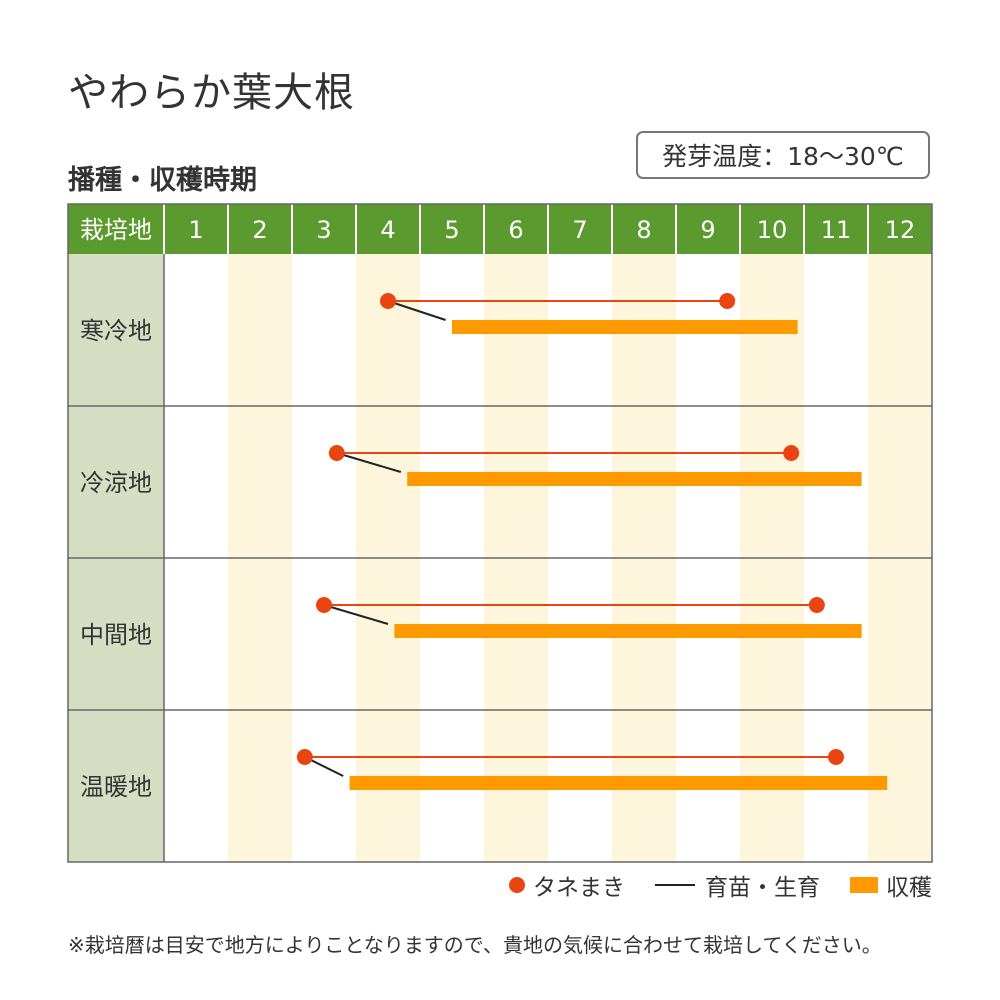  Describe the element at coordinates (579, 888) in the screenshot. I see `legend-sowing-label: タネまき` at that location.